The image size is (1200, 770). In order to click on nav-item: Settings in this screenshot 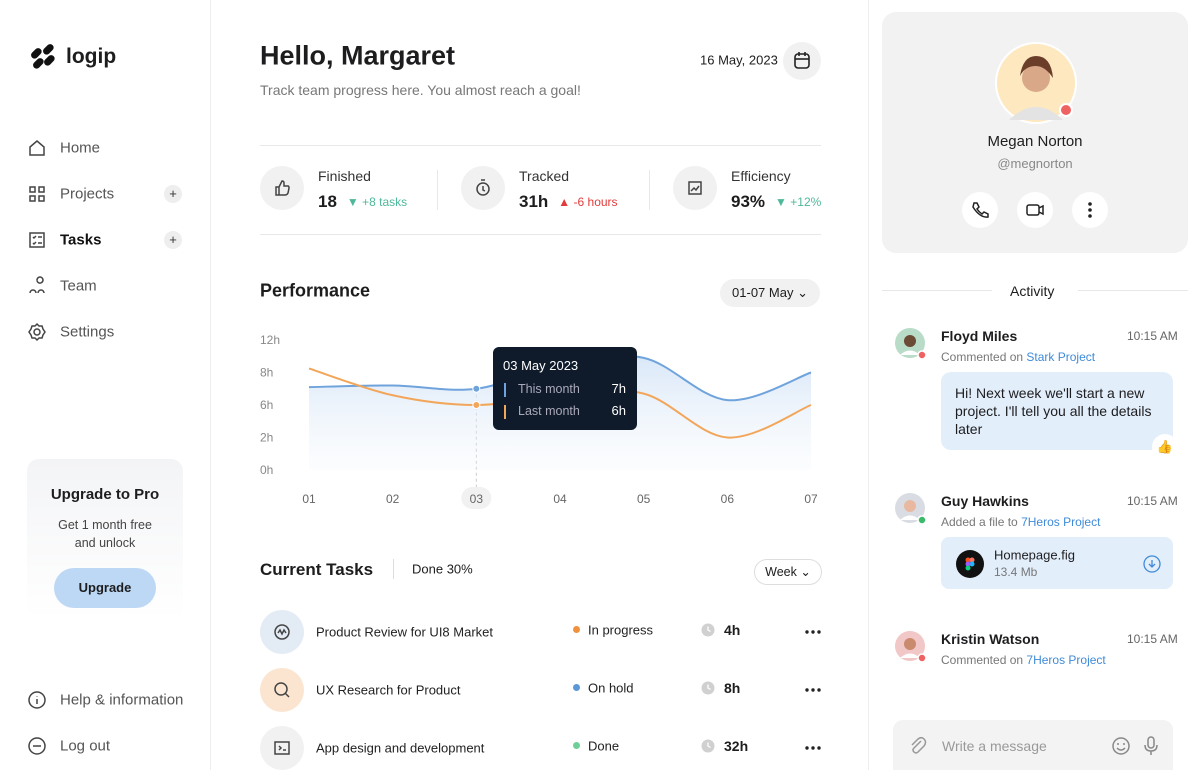, I will do `click(107, 332)`.